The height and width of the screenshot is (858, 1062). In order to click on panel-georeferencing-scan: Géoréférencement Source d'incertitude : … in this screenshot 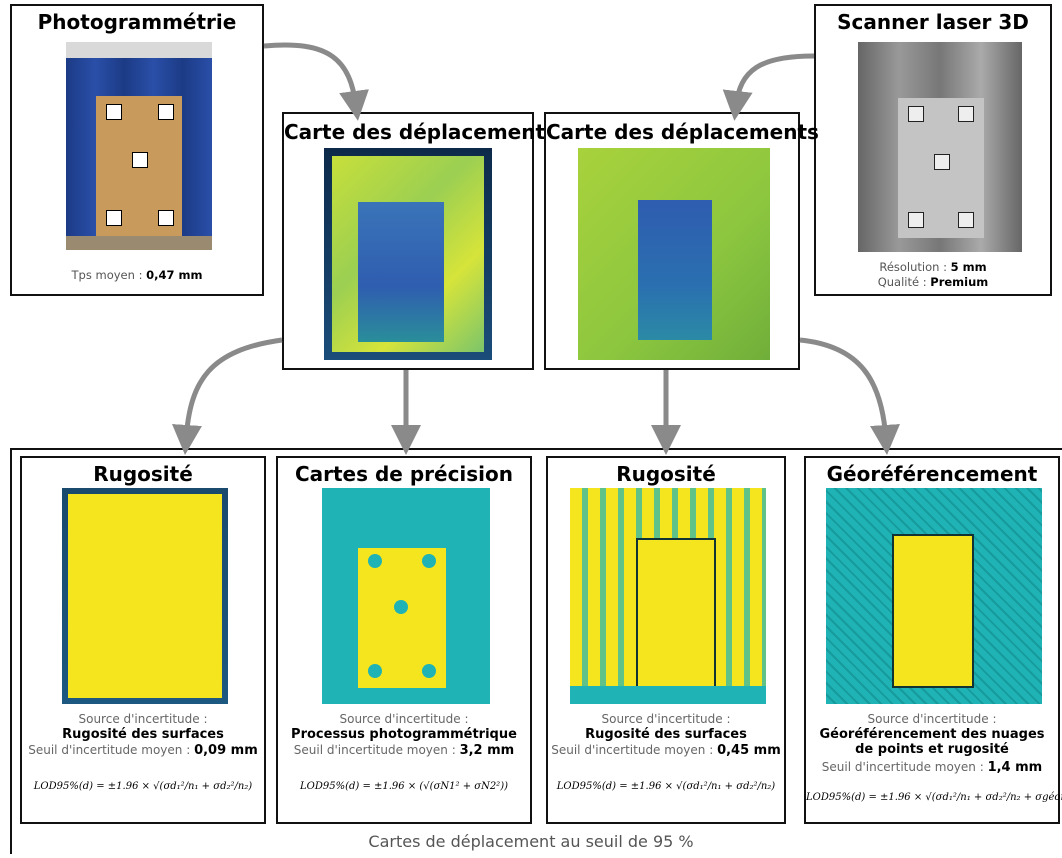, I will do `click(933, 640)`.